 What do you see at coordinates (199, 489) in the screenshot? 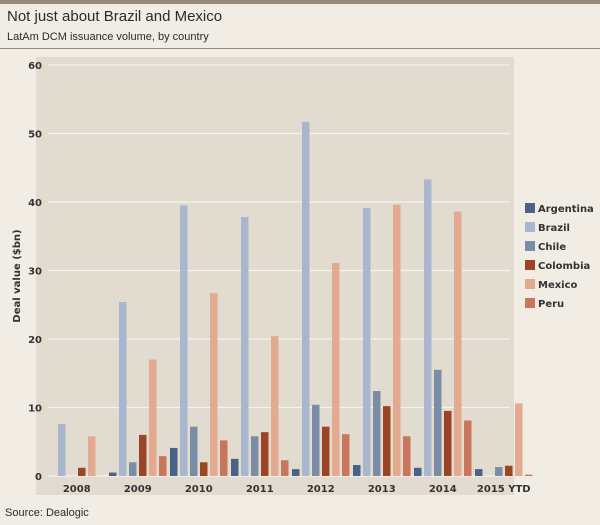
I see `x-tick-label: 2010` at bounding box center [199, 489].